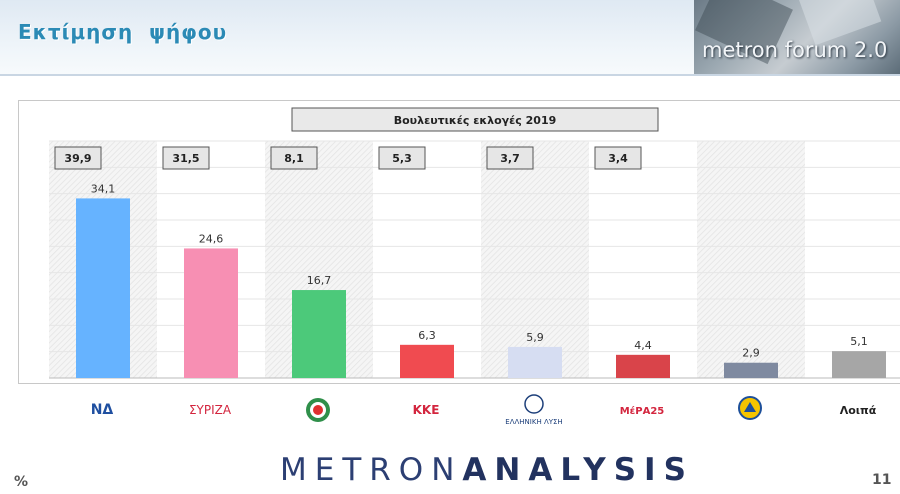 The height and width of the screenshot is (494, 900). Describe the element at coordinates (319, 280) in the screenshot. I see `bar-value-label: 16,7` at that location.